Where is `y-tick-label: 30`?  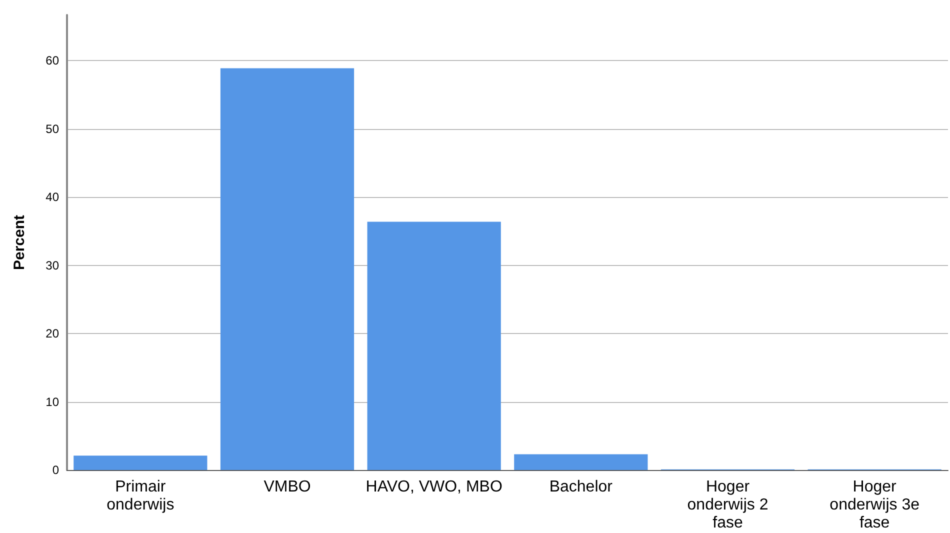 y-tick-label: 30 is located at coordinates (53, 265).